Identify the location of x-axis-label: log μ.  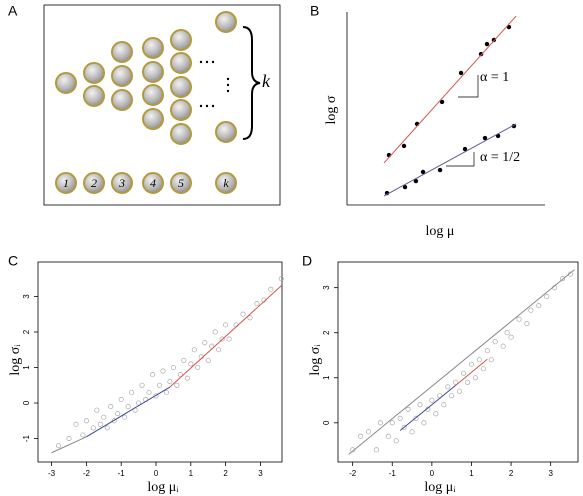
(440, 231).